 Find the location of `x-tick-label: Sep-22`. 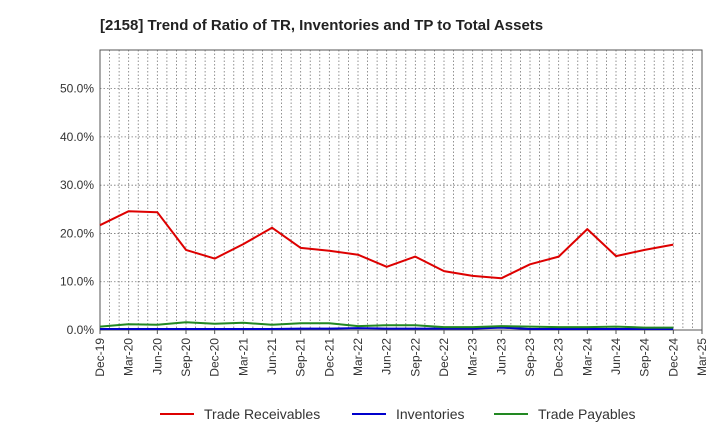

x-tick-label: Sep-22 is located at coordinates (415, 357).